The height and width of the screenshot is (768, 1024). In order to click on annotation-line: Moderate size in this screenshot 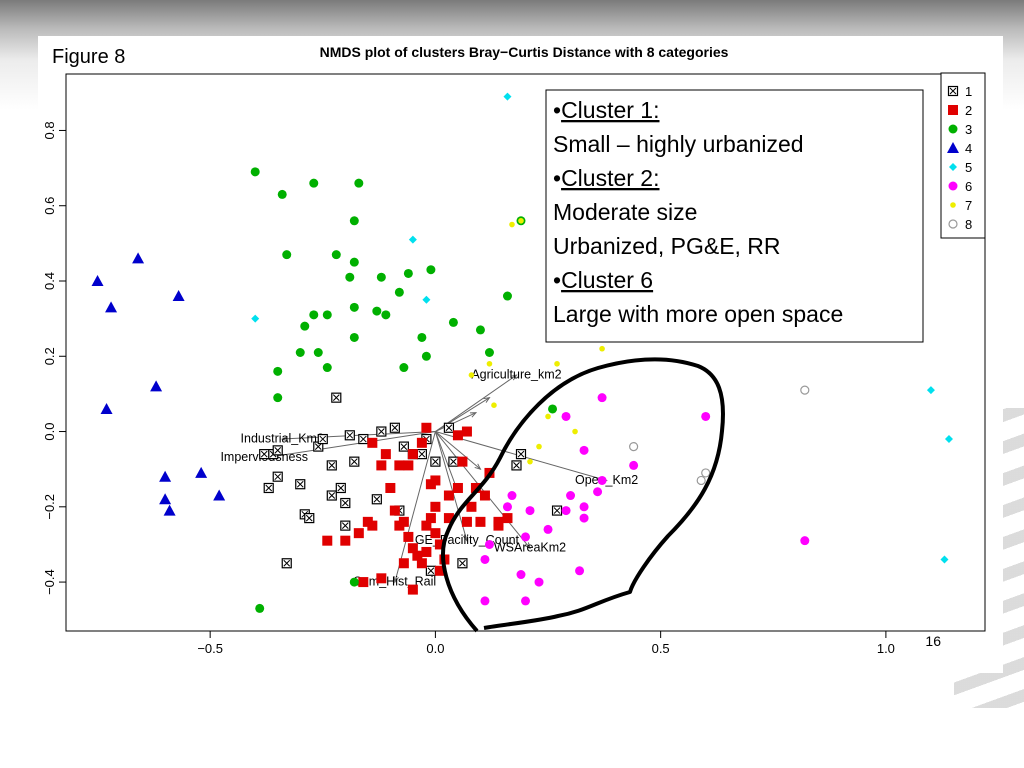, I will do `click(625, 212)`.